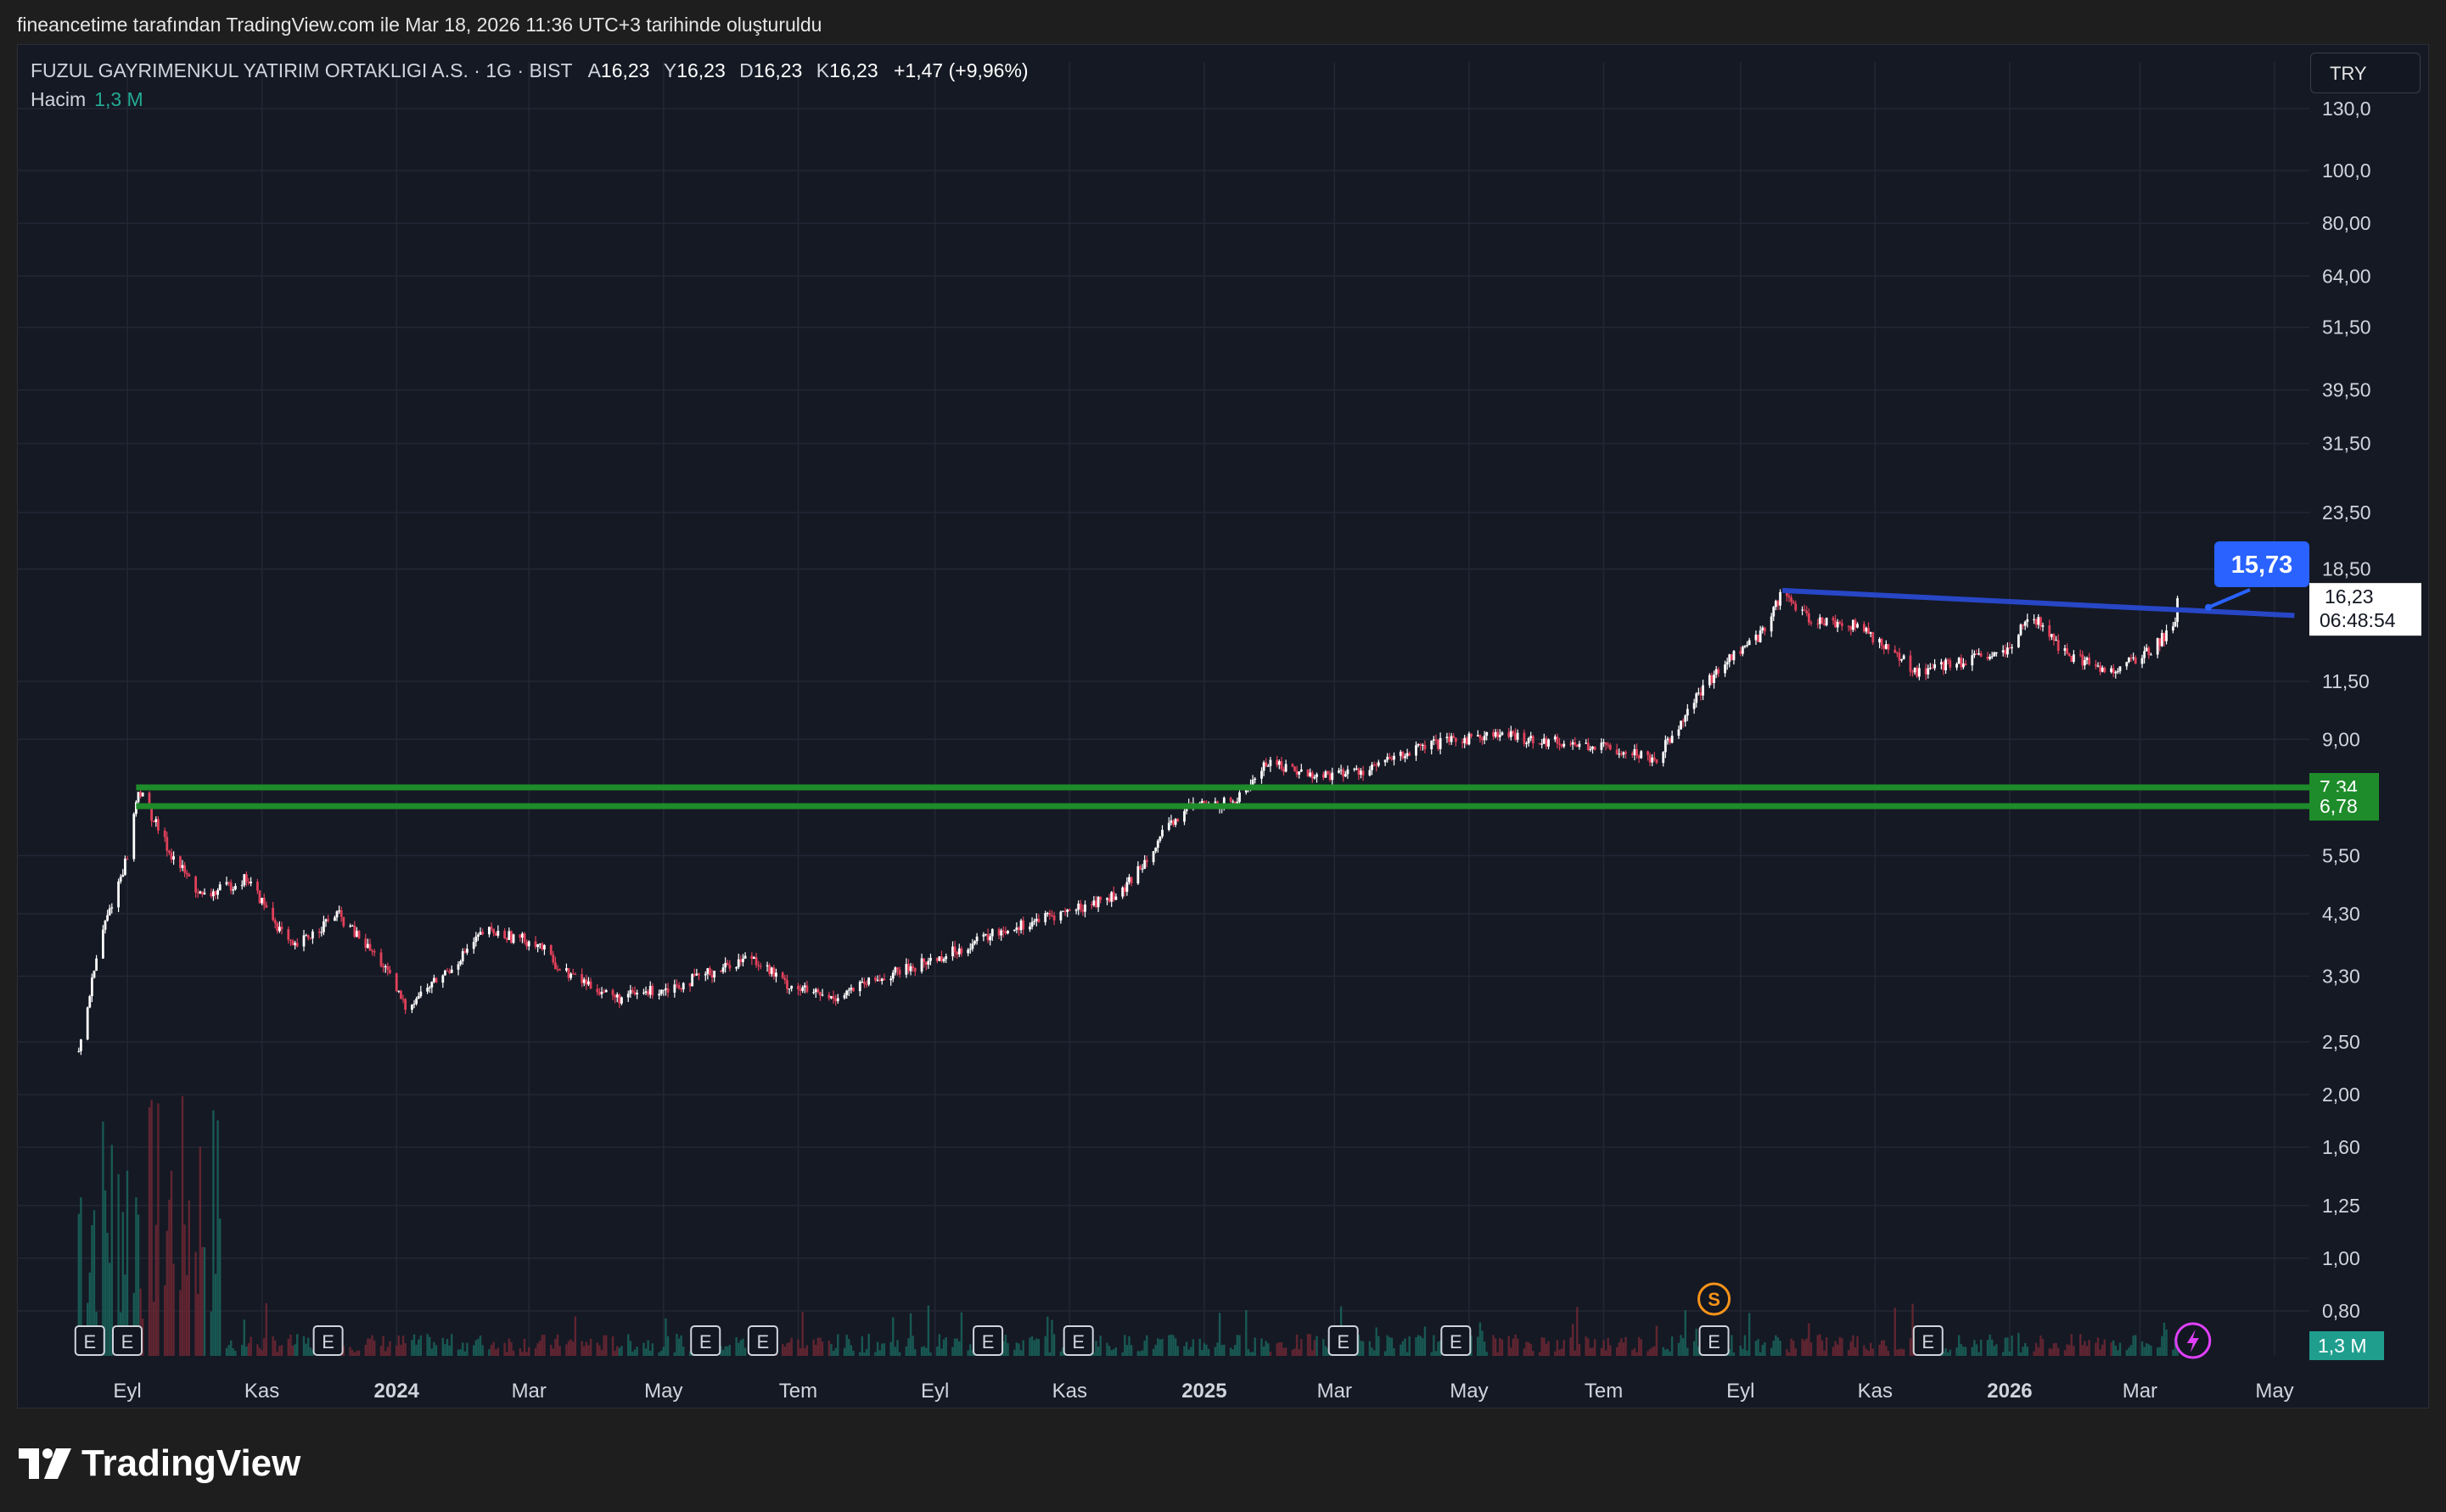 The image size is (2446, 1512). Describe the element at coordinates (159, 1463) in the screenshot. I see `tradingview-logo: TradingView` at that location.